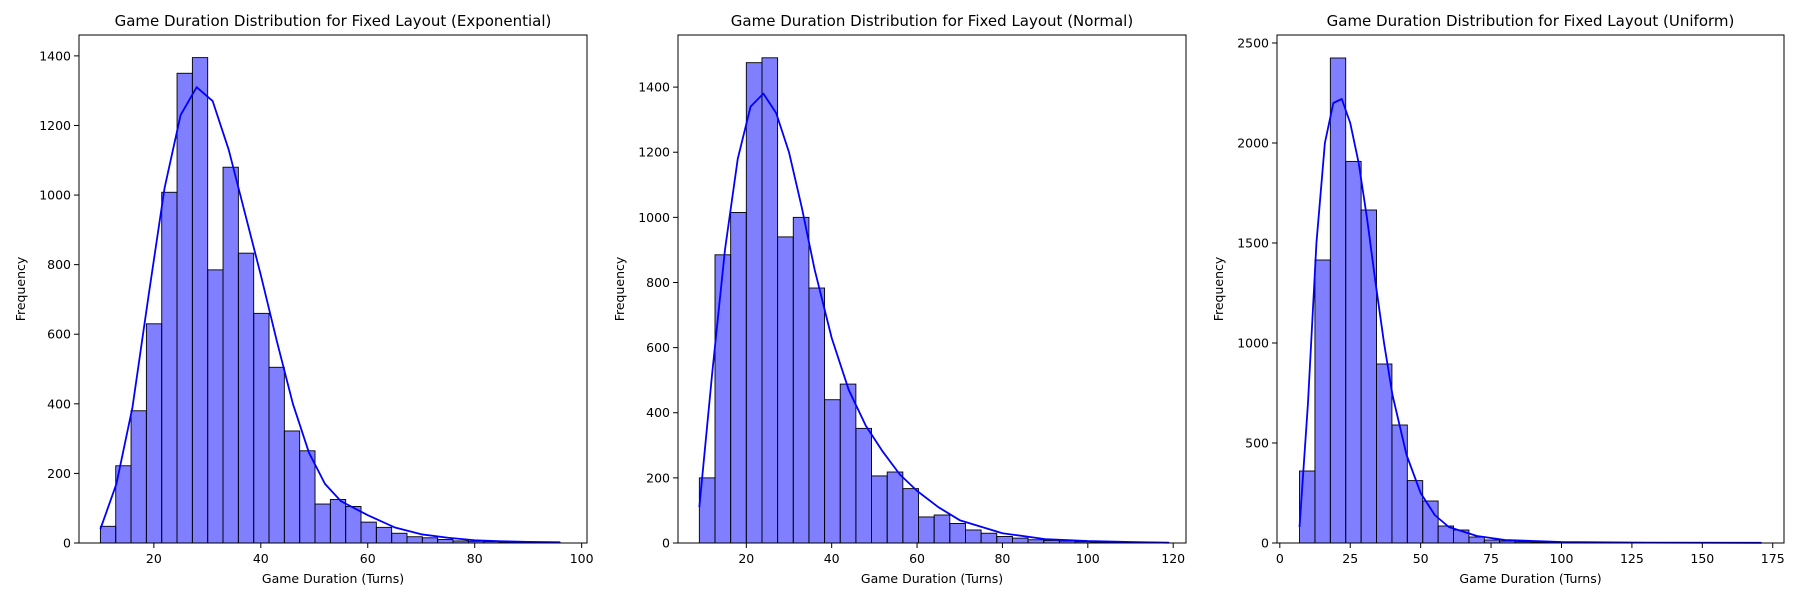  What do you see at coordinates (1257, 443) in the screenshot?
I see `y-tick-label: 500` at bounding box center [1257, 443].